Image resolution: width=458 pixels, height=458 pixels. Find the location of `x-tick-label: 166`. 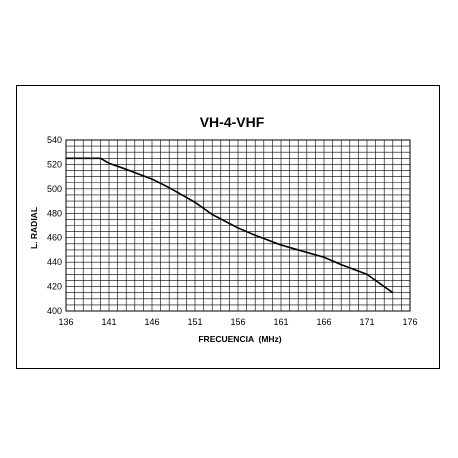

x-tick-label: 166 is located at coordinates (323, 322).